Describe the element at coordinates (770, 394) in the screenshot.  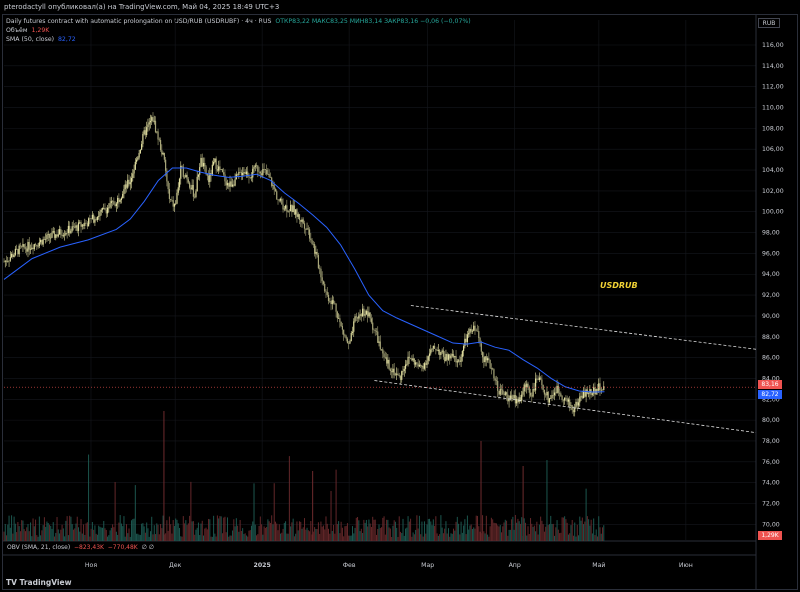
I see `sma-price-badge: 82,72` at that location.